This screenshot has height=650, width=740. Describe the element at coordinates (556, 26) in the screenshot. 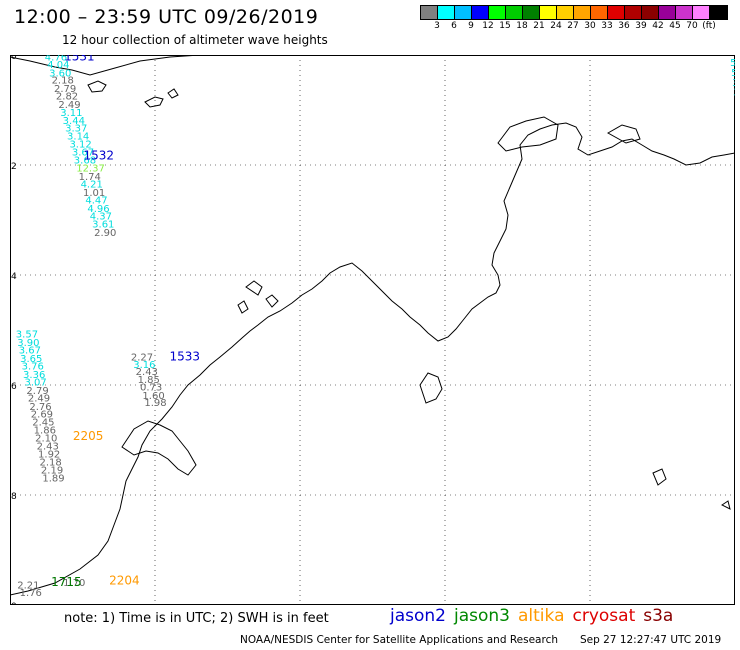

I see `legend-label: 24` at that location.